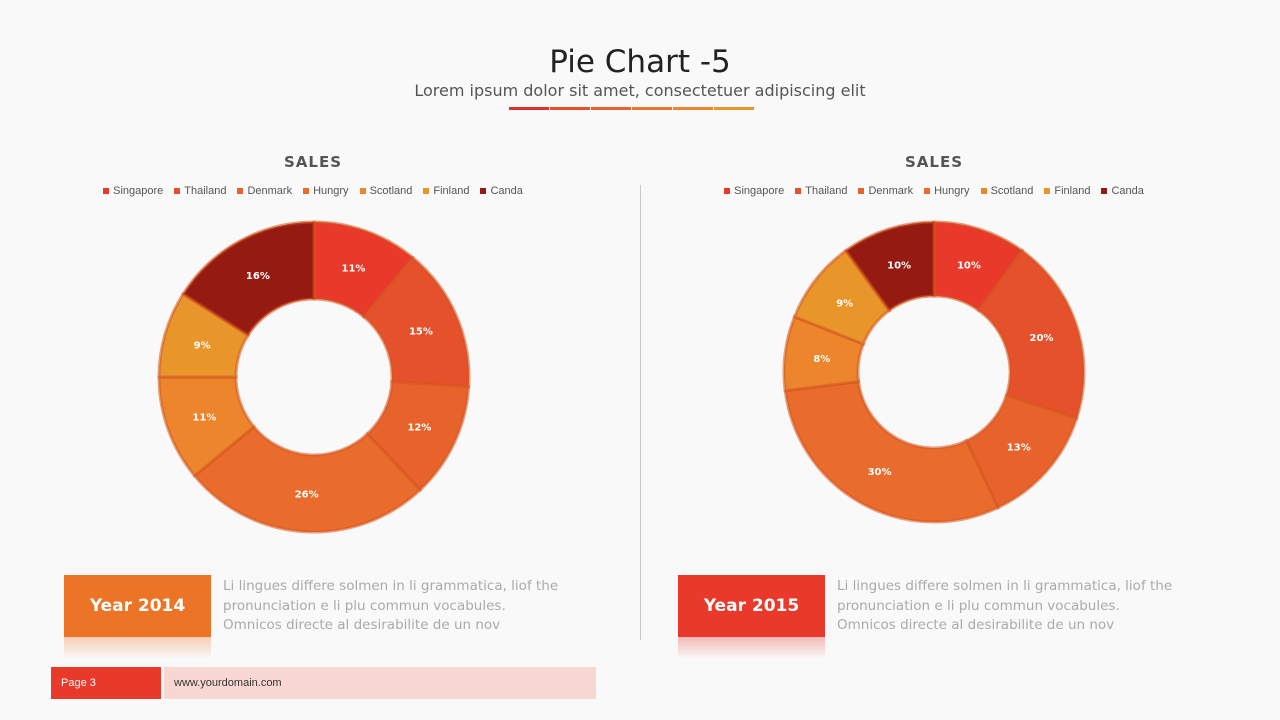  Describe the element at coordinates (106, 683) in the screenshot. I see `page-number: Page 3` at that location.